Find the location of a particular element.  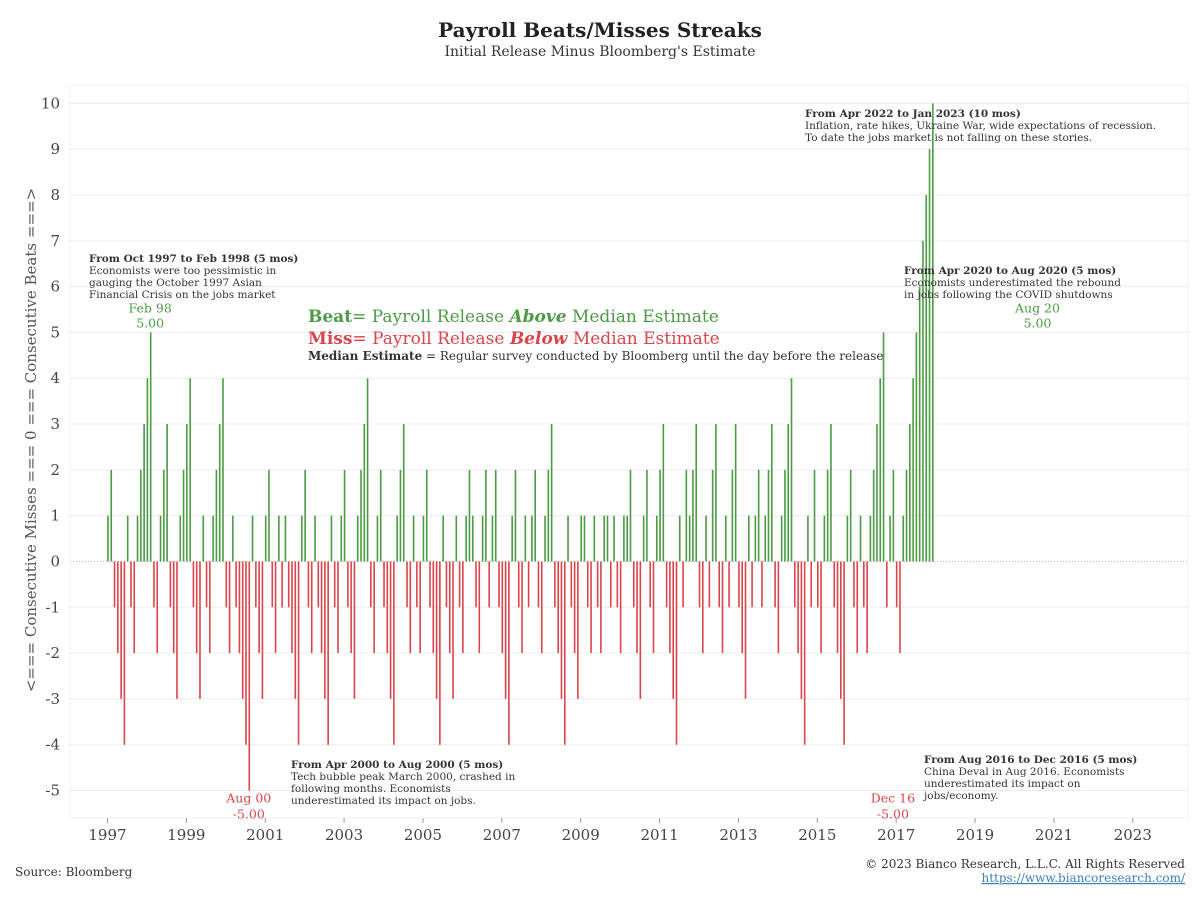

y-tick-label: 3 is located at coordinates (55, 424).